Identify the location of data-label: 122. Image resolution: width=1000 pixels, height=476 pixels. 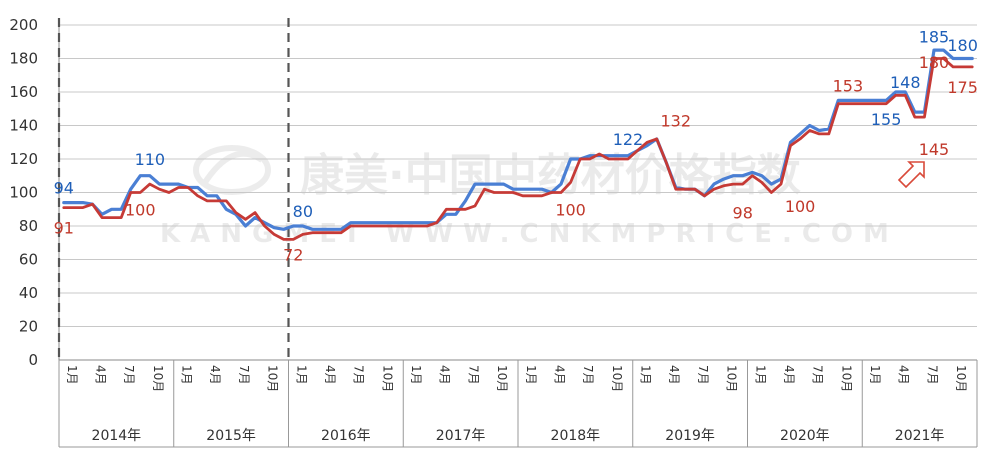
(628, 139).